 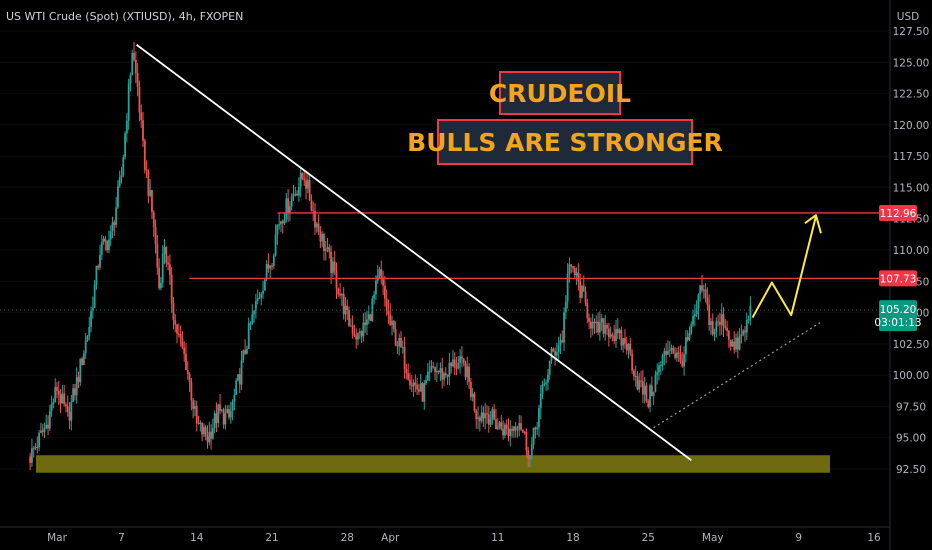 I want to click on currency-label: USD, so click(x=908, y=17).